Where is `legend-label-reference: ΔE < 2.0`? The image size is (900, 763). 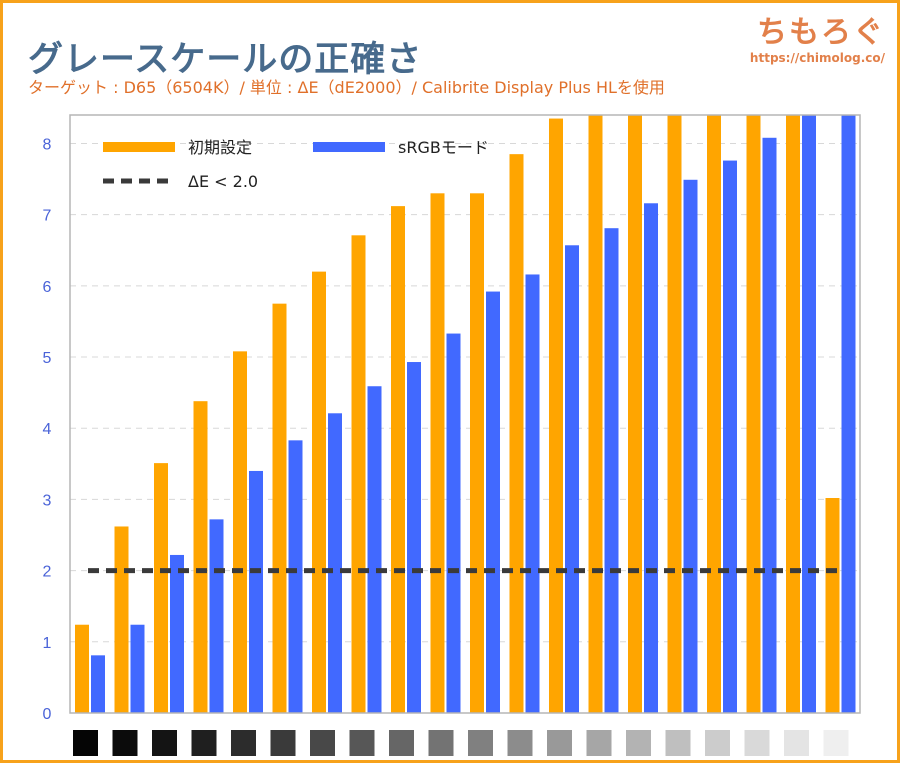 legend-label-reference: ΔE < 2.0 is located at coordinates (223, 181).